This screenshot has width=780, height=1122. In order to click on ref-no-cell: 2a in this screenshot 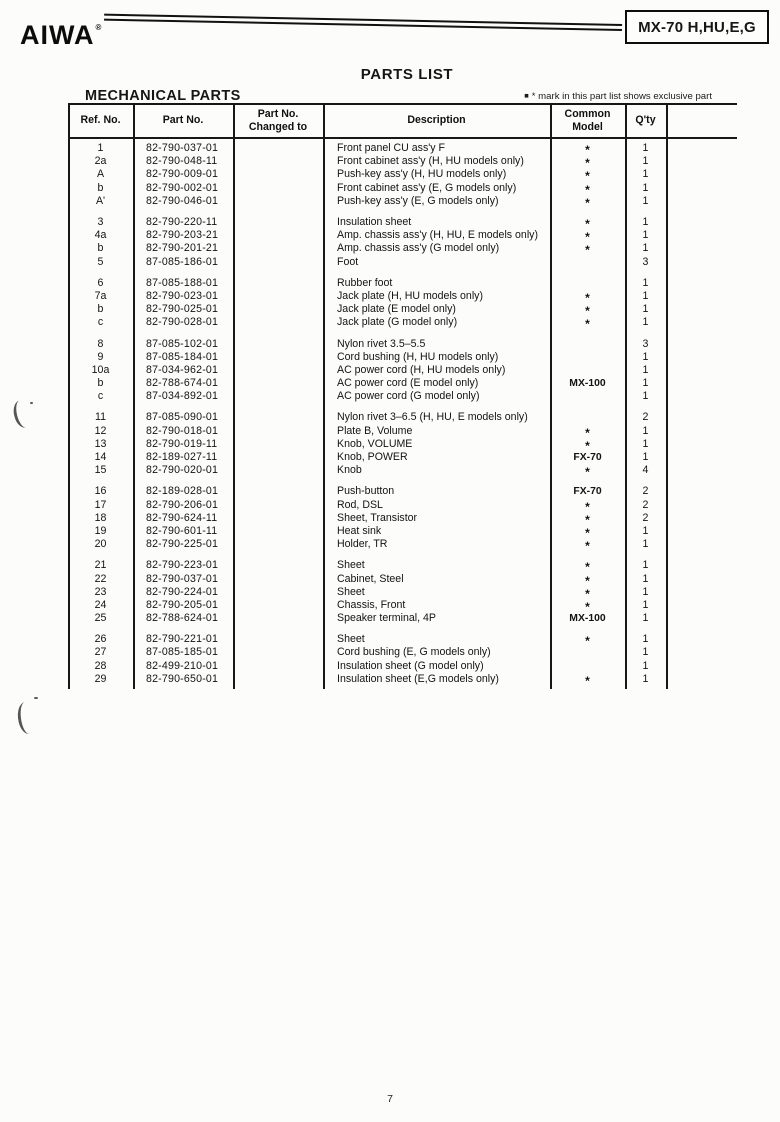, I will do `click(100, 161)`.